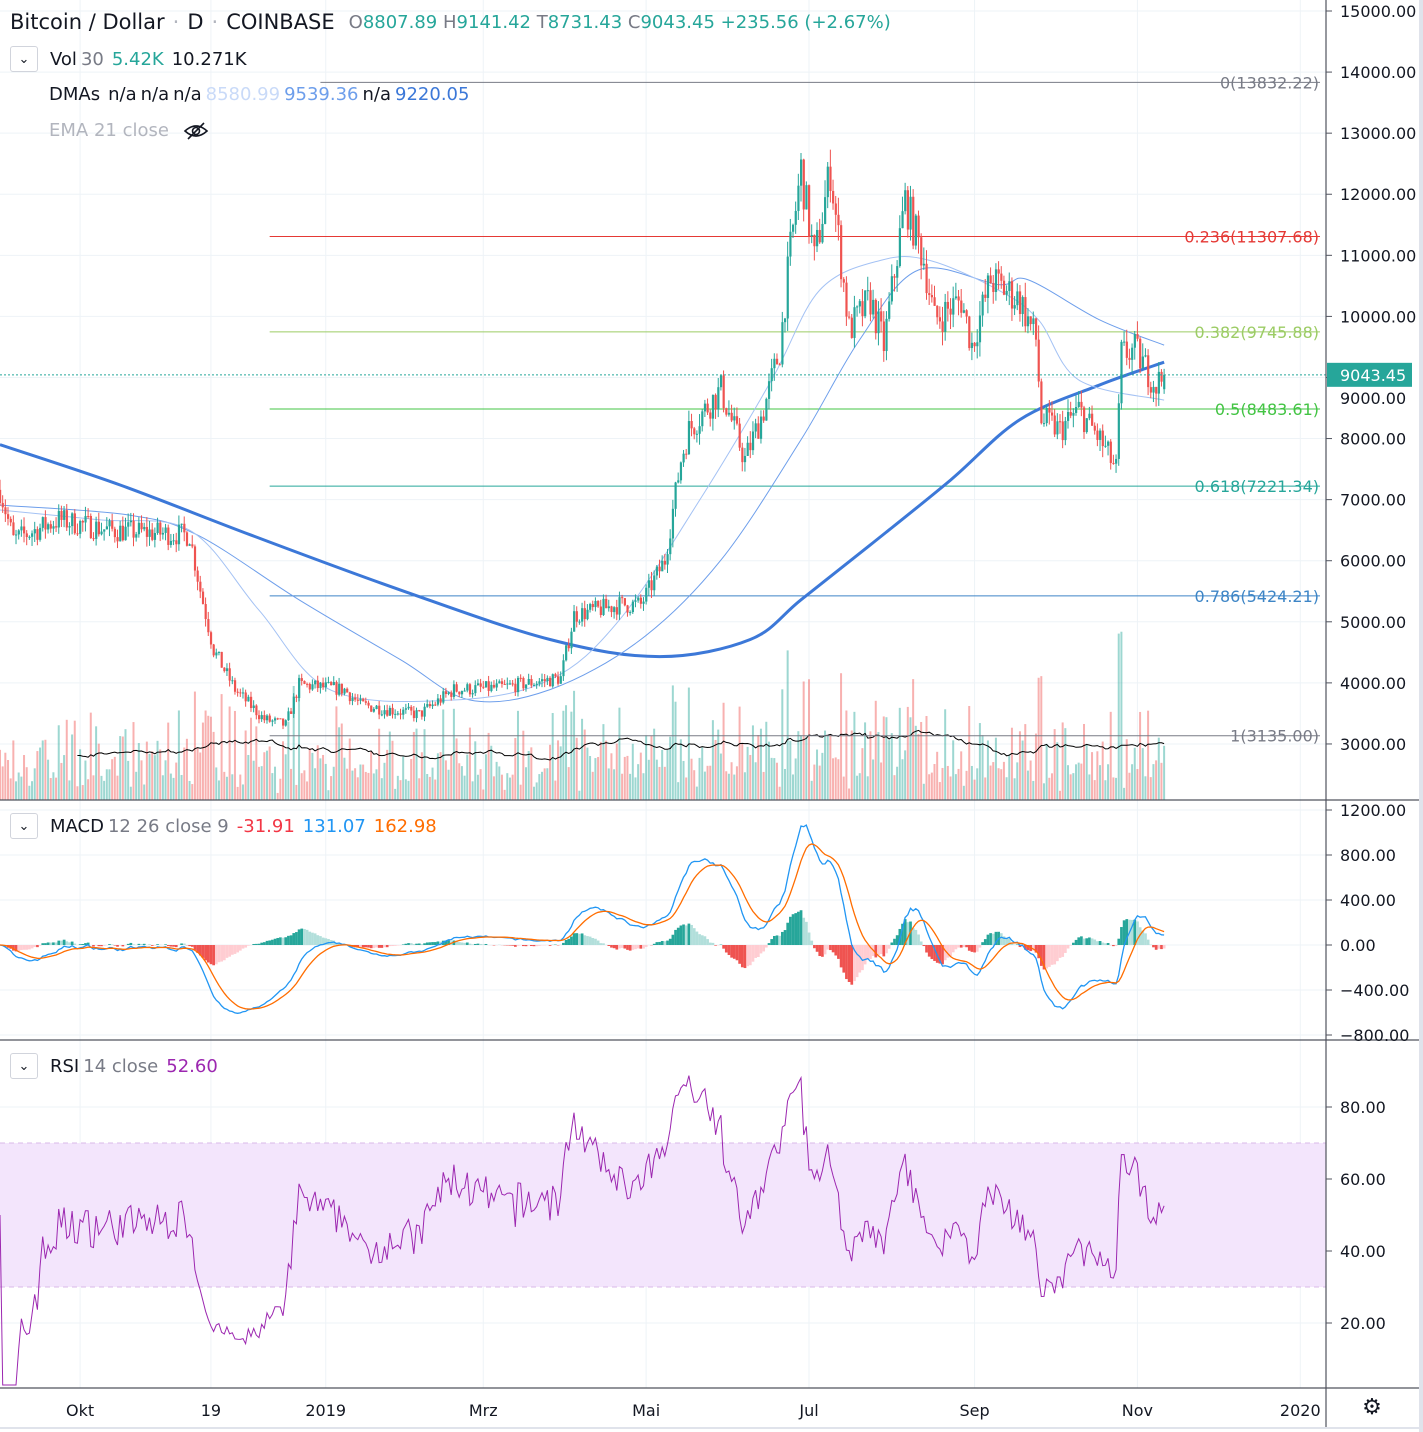  Describe the element at coordinates (128, 59) in the screenshot. I see `volume-legend: ⌄ Vol 30 5.42K 10.271K` at that location.